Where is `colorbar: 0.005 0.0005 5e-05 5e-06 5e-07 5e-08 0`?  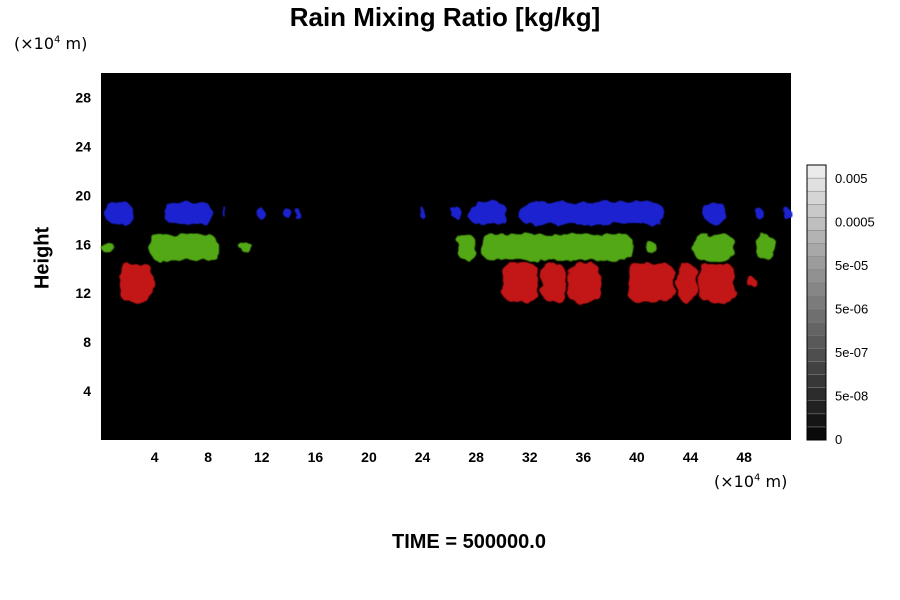 colorbar: 0.005 0.0005 5e-05 5e-06 5e-07 5e-08 0 is located at coordinates (840, 305).